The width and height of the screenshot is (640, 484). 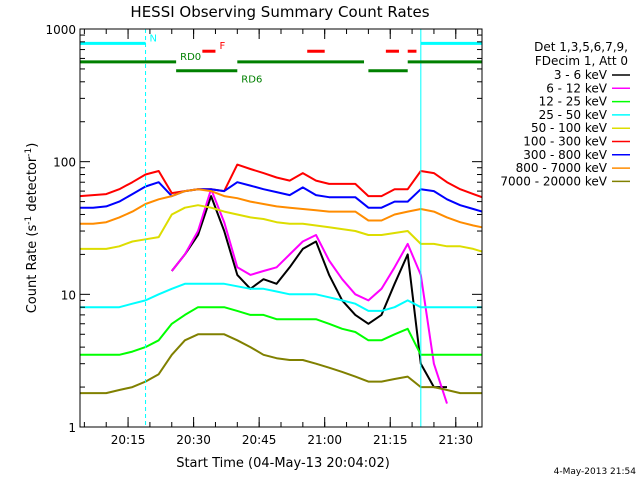 I want to click on y-label-mid: detector, so click(x=32, y=186).